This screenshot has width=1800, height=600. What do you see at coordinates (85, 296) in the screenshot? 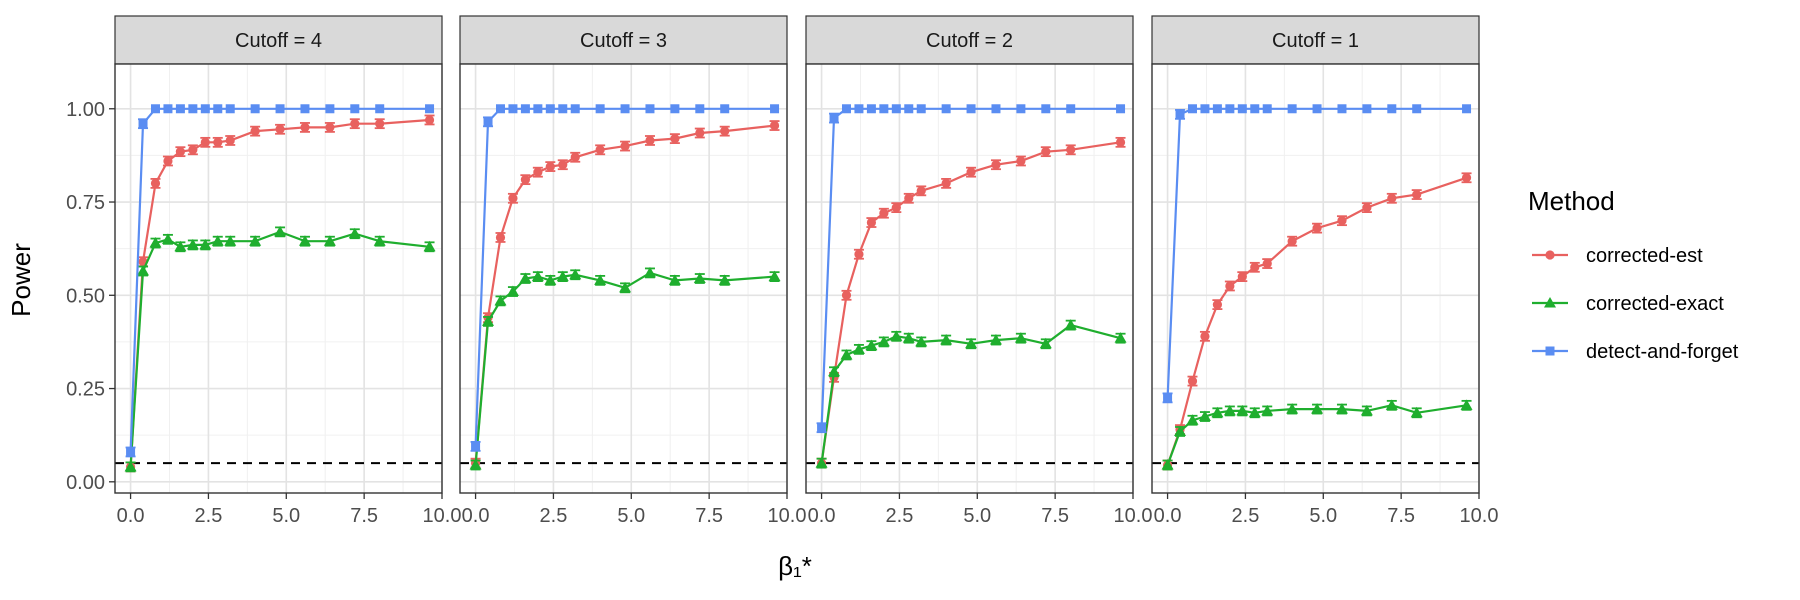
I see `y-tick-label: 0.50` at bounding box center [85, 296].